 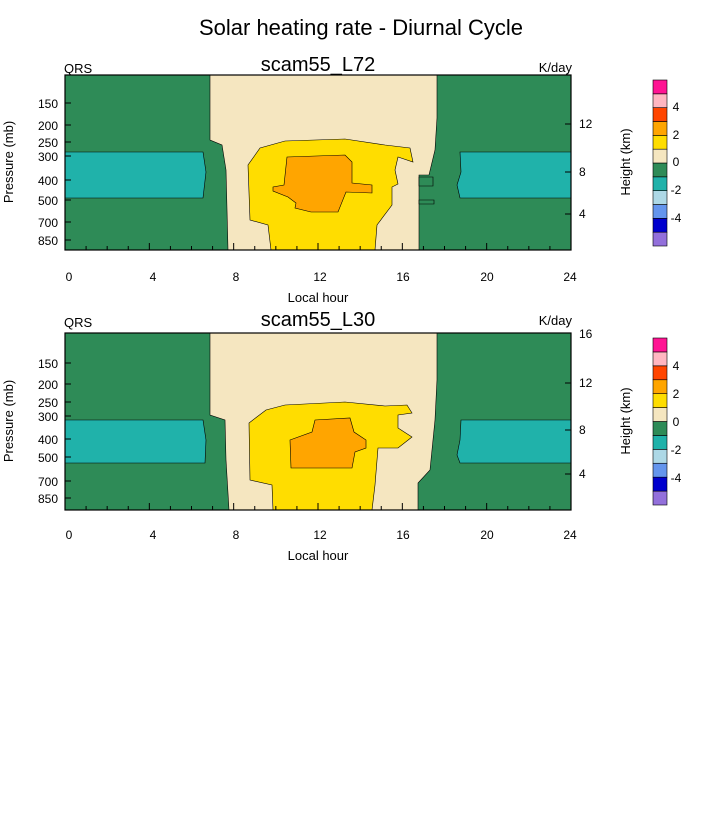 What do you see at coordinates (586, 334) in the screenshot?
I see `right-tick-label: 16` at bounding box center [586, 334].